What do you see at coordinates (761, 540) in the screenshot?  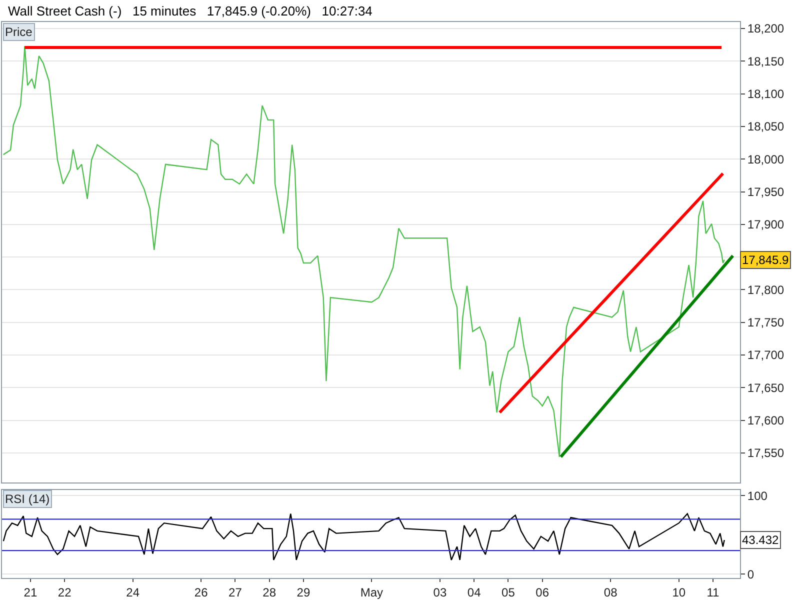 I see `text: 43.432` at bounding box center [761, 540].